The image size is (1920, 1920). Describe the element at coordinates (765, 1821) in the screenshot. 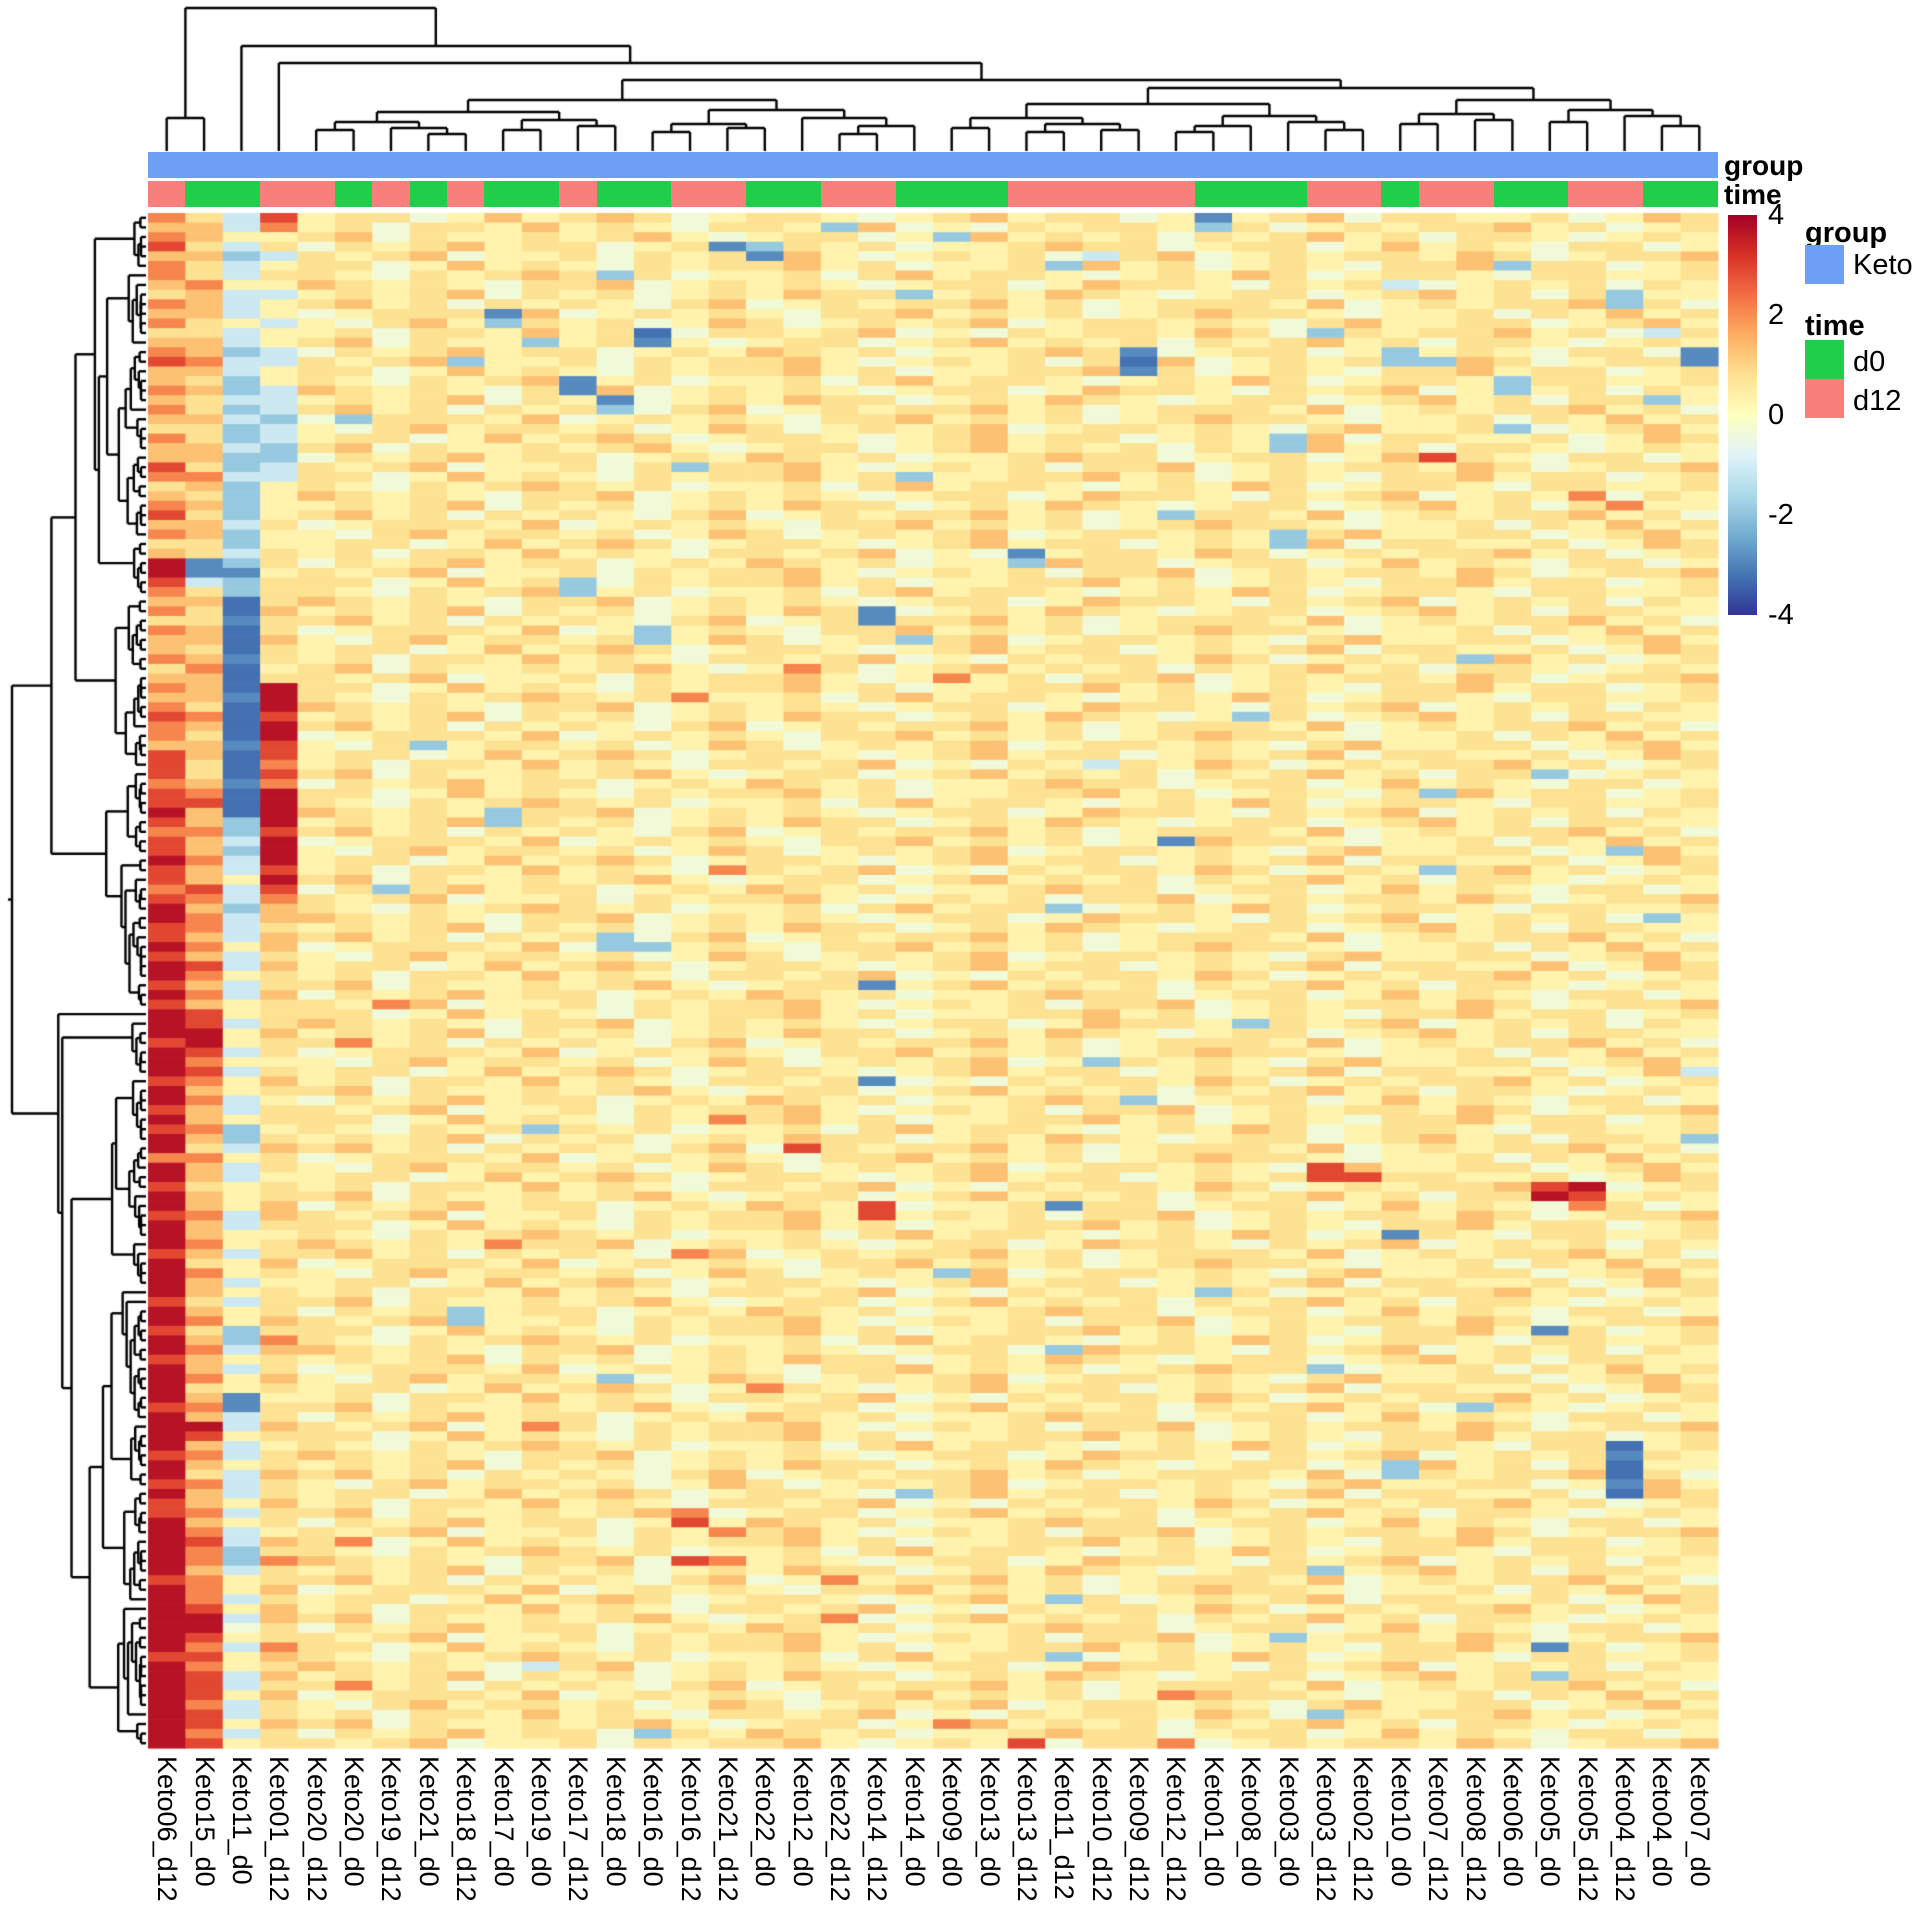

I see `column-label: Keto22_d0` at that location.